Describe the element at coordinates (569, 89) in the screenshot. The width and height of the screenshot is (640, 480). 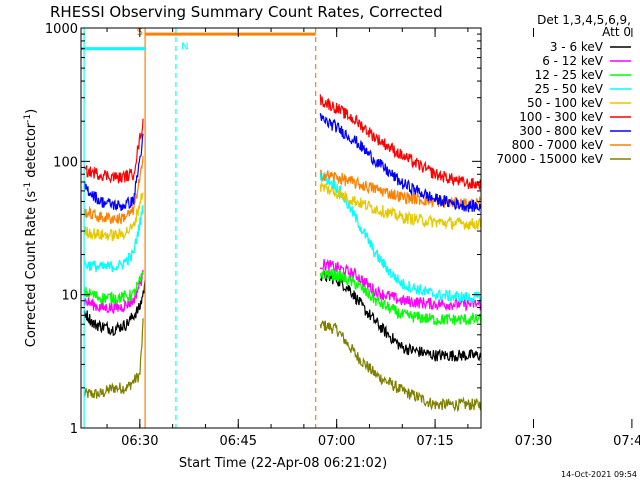
I see `legend-entry-label: 25 - 50 keV` at that location.